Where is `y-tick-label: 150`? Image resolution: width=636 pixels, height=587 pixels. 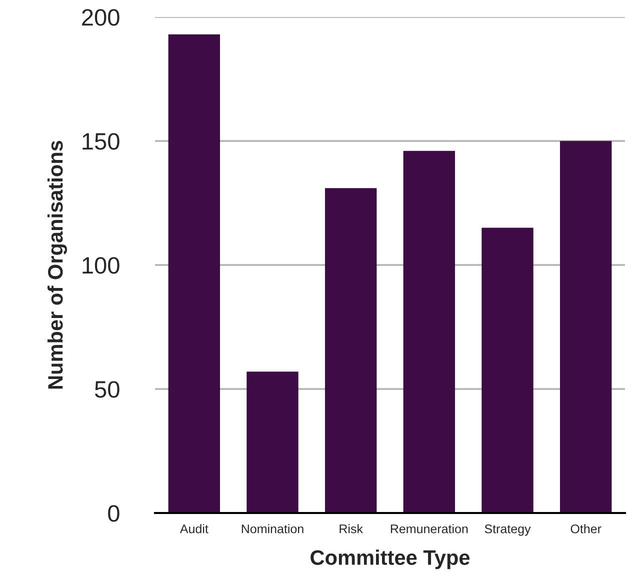
y-tick-label: 150 is located at coordinates (101, 141).